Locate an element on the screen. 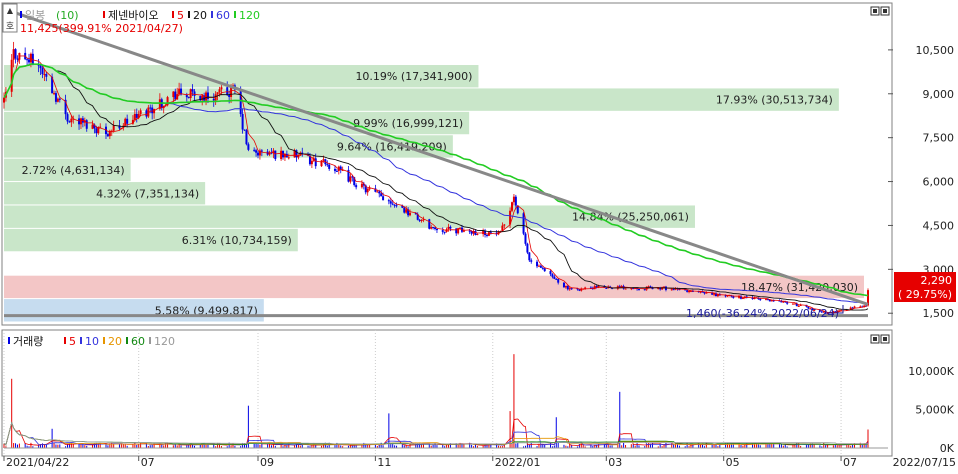 The image size is (958, 474). volume-profile-label: 10.19% (17,341,900) is located at coordinates (413, 76).